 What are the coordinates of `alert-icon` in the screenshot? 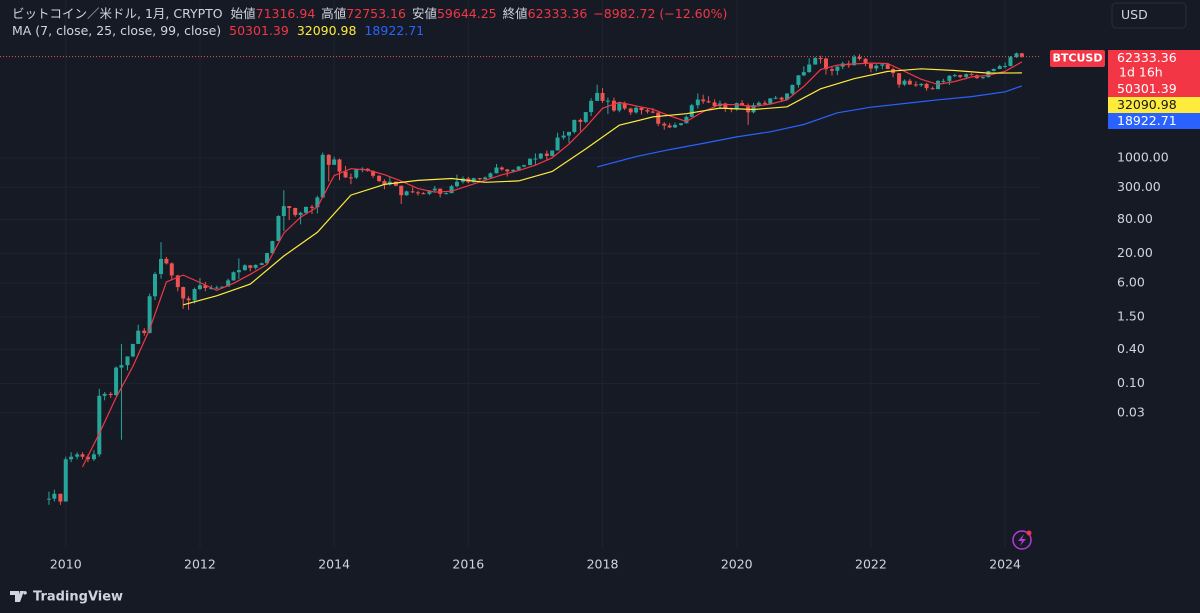 It's located at (1022, 540).